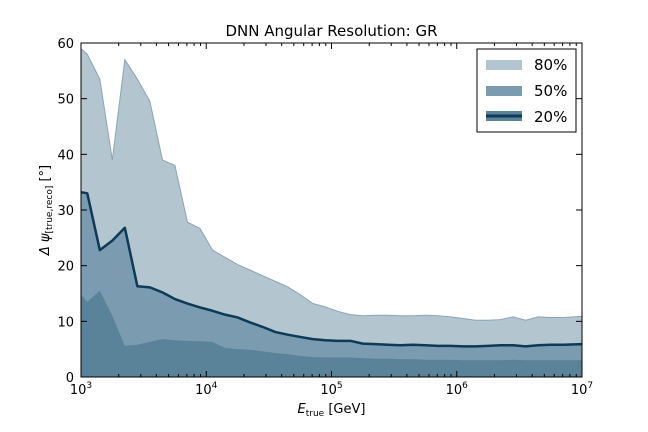  What do you see at coordinates (70, 378) in the screenshot?
I see `y-tick-label: 0` at bounding box center [70, 378].